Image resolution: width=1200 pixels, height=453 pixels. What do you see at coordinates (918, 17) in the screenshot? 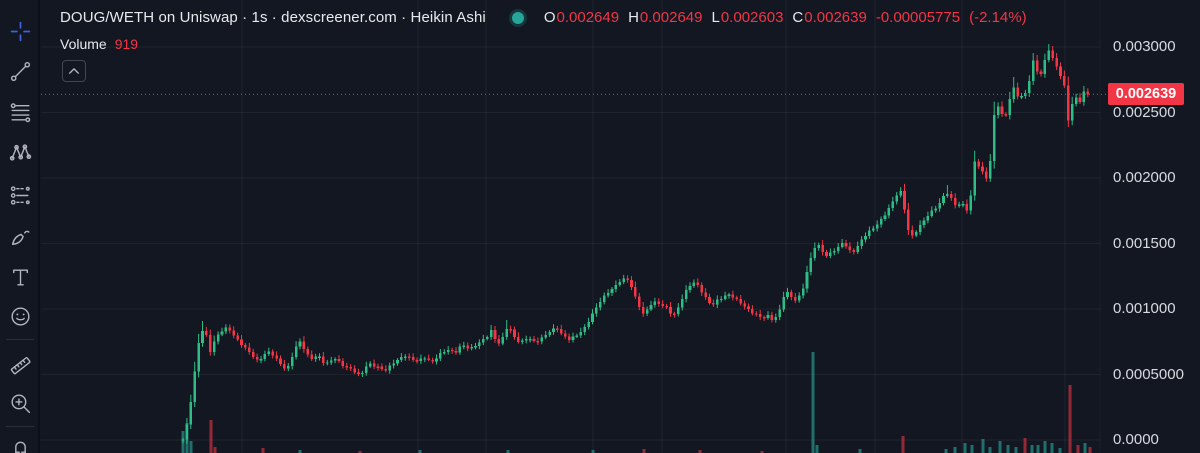
I see `price-change: -0.00005775` at bounding box center [918, 17].